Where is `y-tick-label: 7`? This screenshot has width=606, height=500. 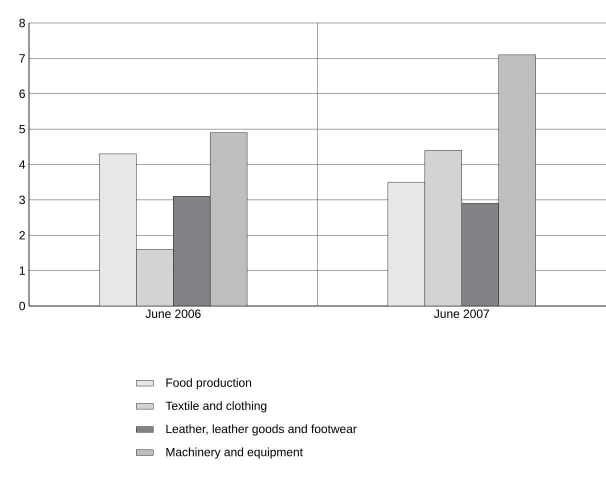 y-tick-label: 7 is located at coordinates (22, 58).